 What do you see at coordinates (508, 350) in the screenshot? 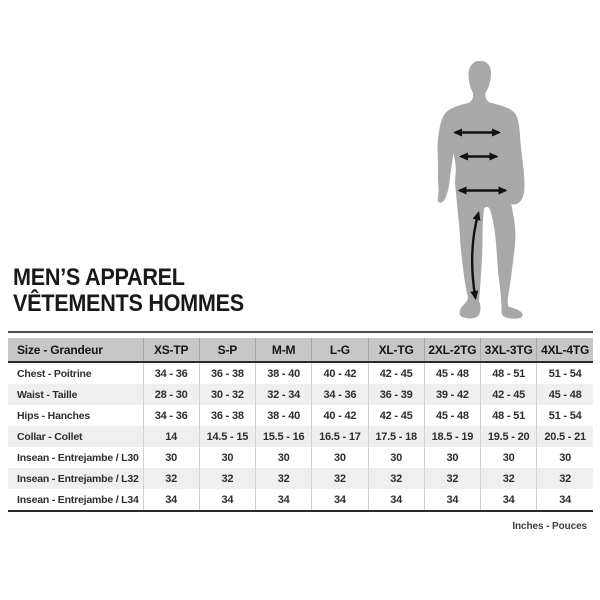
I see `header-cell: 3XL-3TG` at bounding box center [508, 350].